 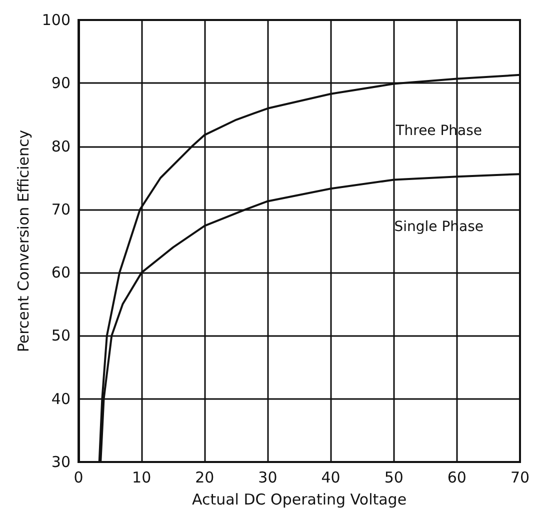 I want to click on x-tick-label: 70, so click(x=520, y=477).